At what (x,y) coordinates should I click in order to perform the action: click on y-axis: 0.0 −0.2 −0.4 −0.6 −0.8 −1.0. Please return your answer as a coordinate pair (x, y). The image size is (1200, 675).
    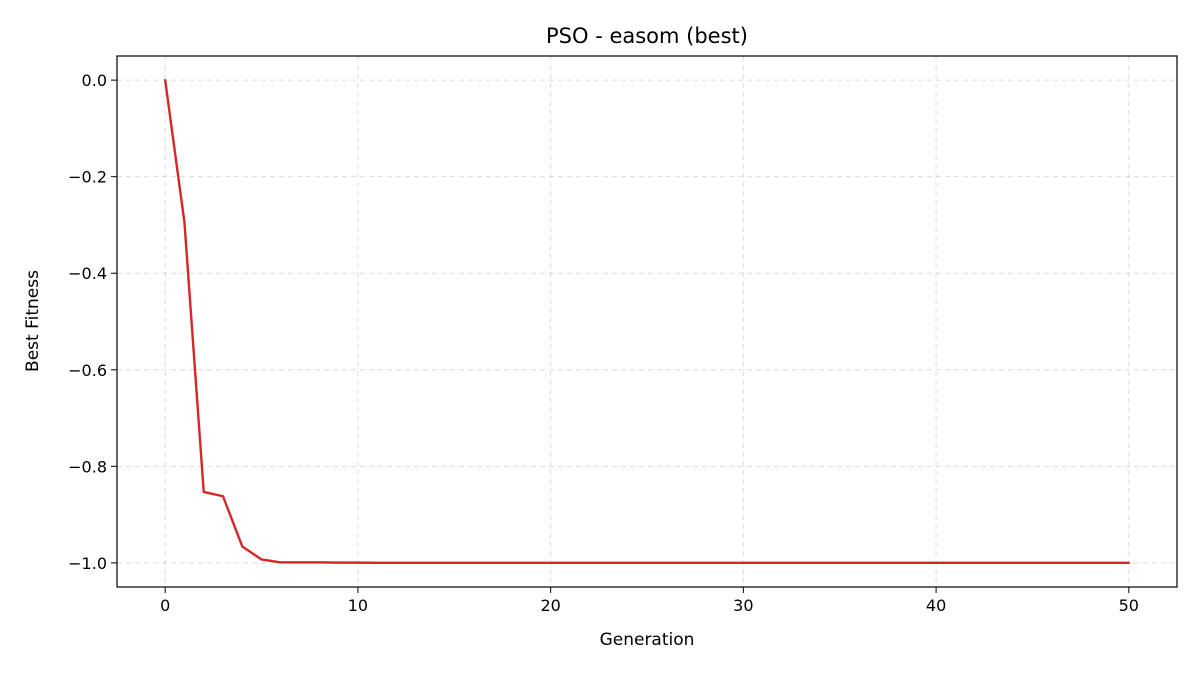
    Looking at the image, I should click on (92, 322).